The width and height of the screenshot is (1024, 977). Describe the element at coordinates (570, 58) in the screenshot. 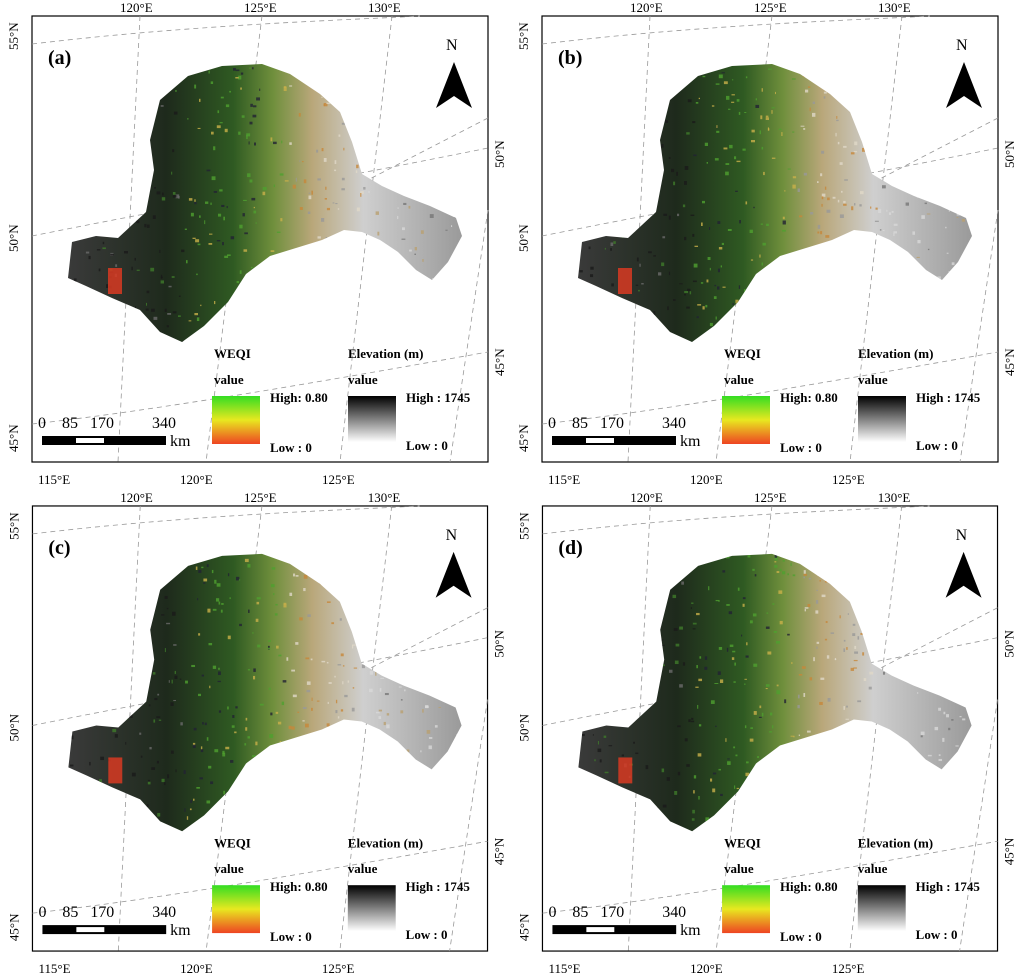

I see `panel-label: (b)` at that location.